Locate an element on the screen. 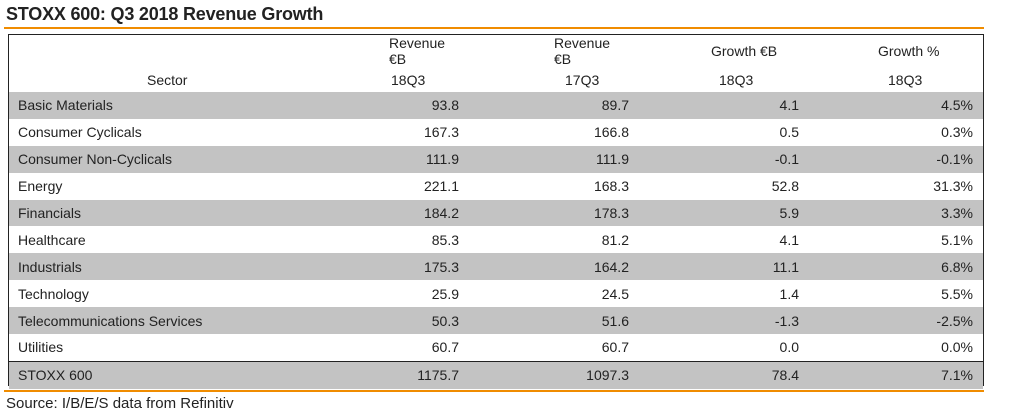  sector-cell: Telecommunications Services is located at coordinates (149, 321).